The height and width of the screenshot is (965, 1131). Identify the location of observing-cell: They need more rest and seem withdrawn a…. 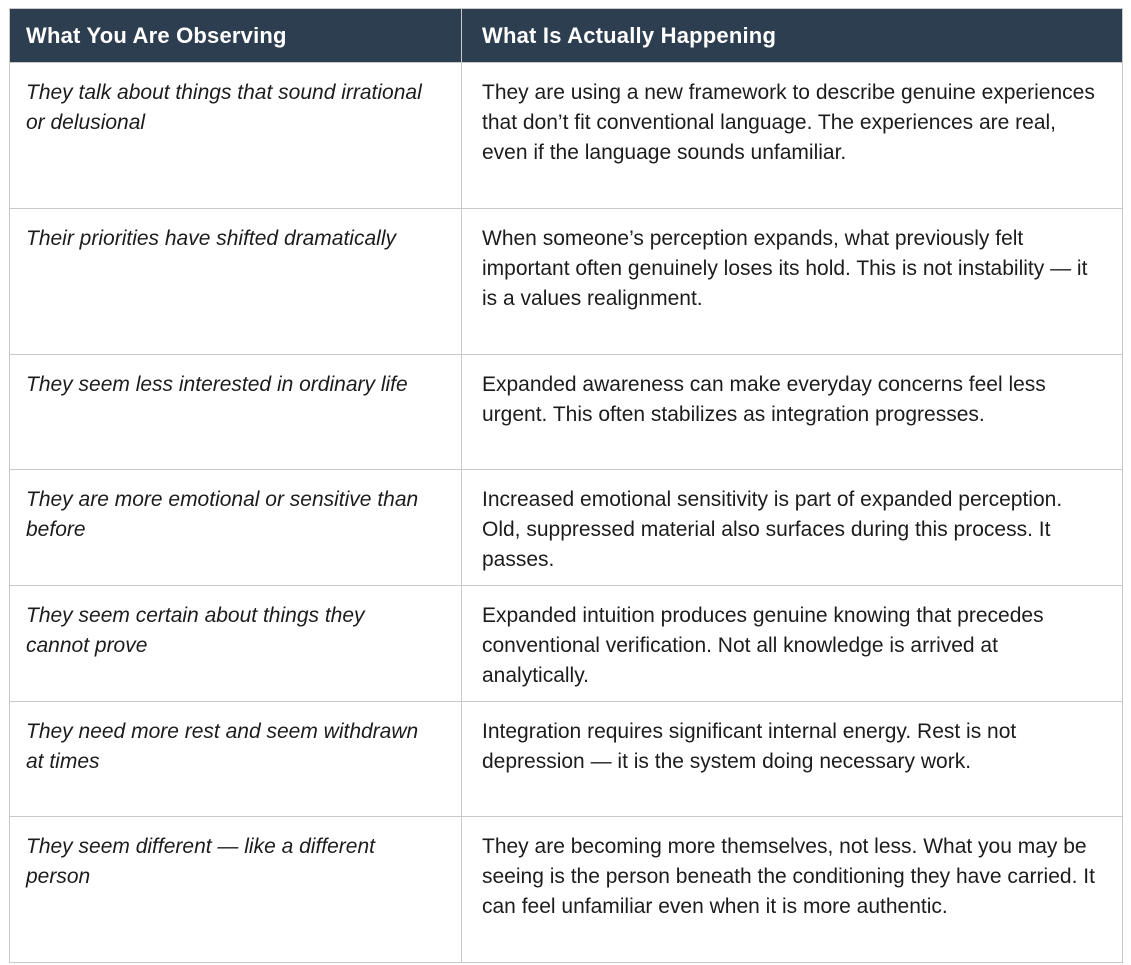
(235, 759).